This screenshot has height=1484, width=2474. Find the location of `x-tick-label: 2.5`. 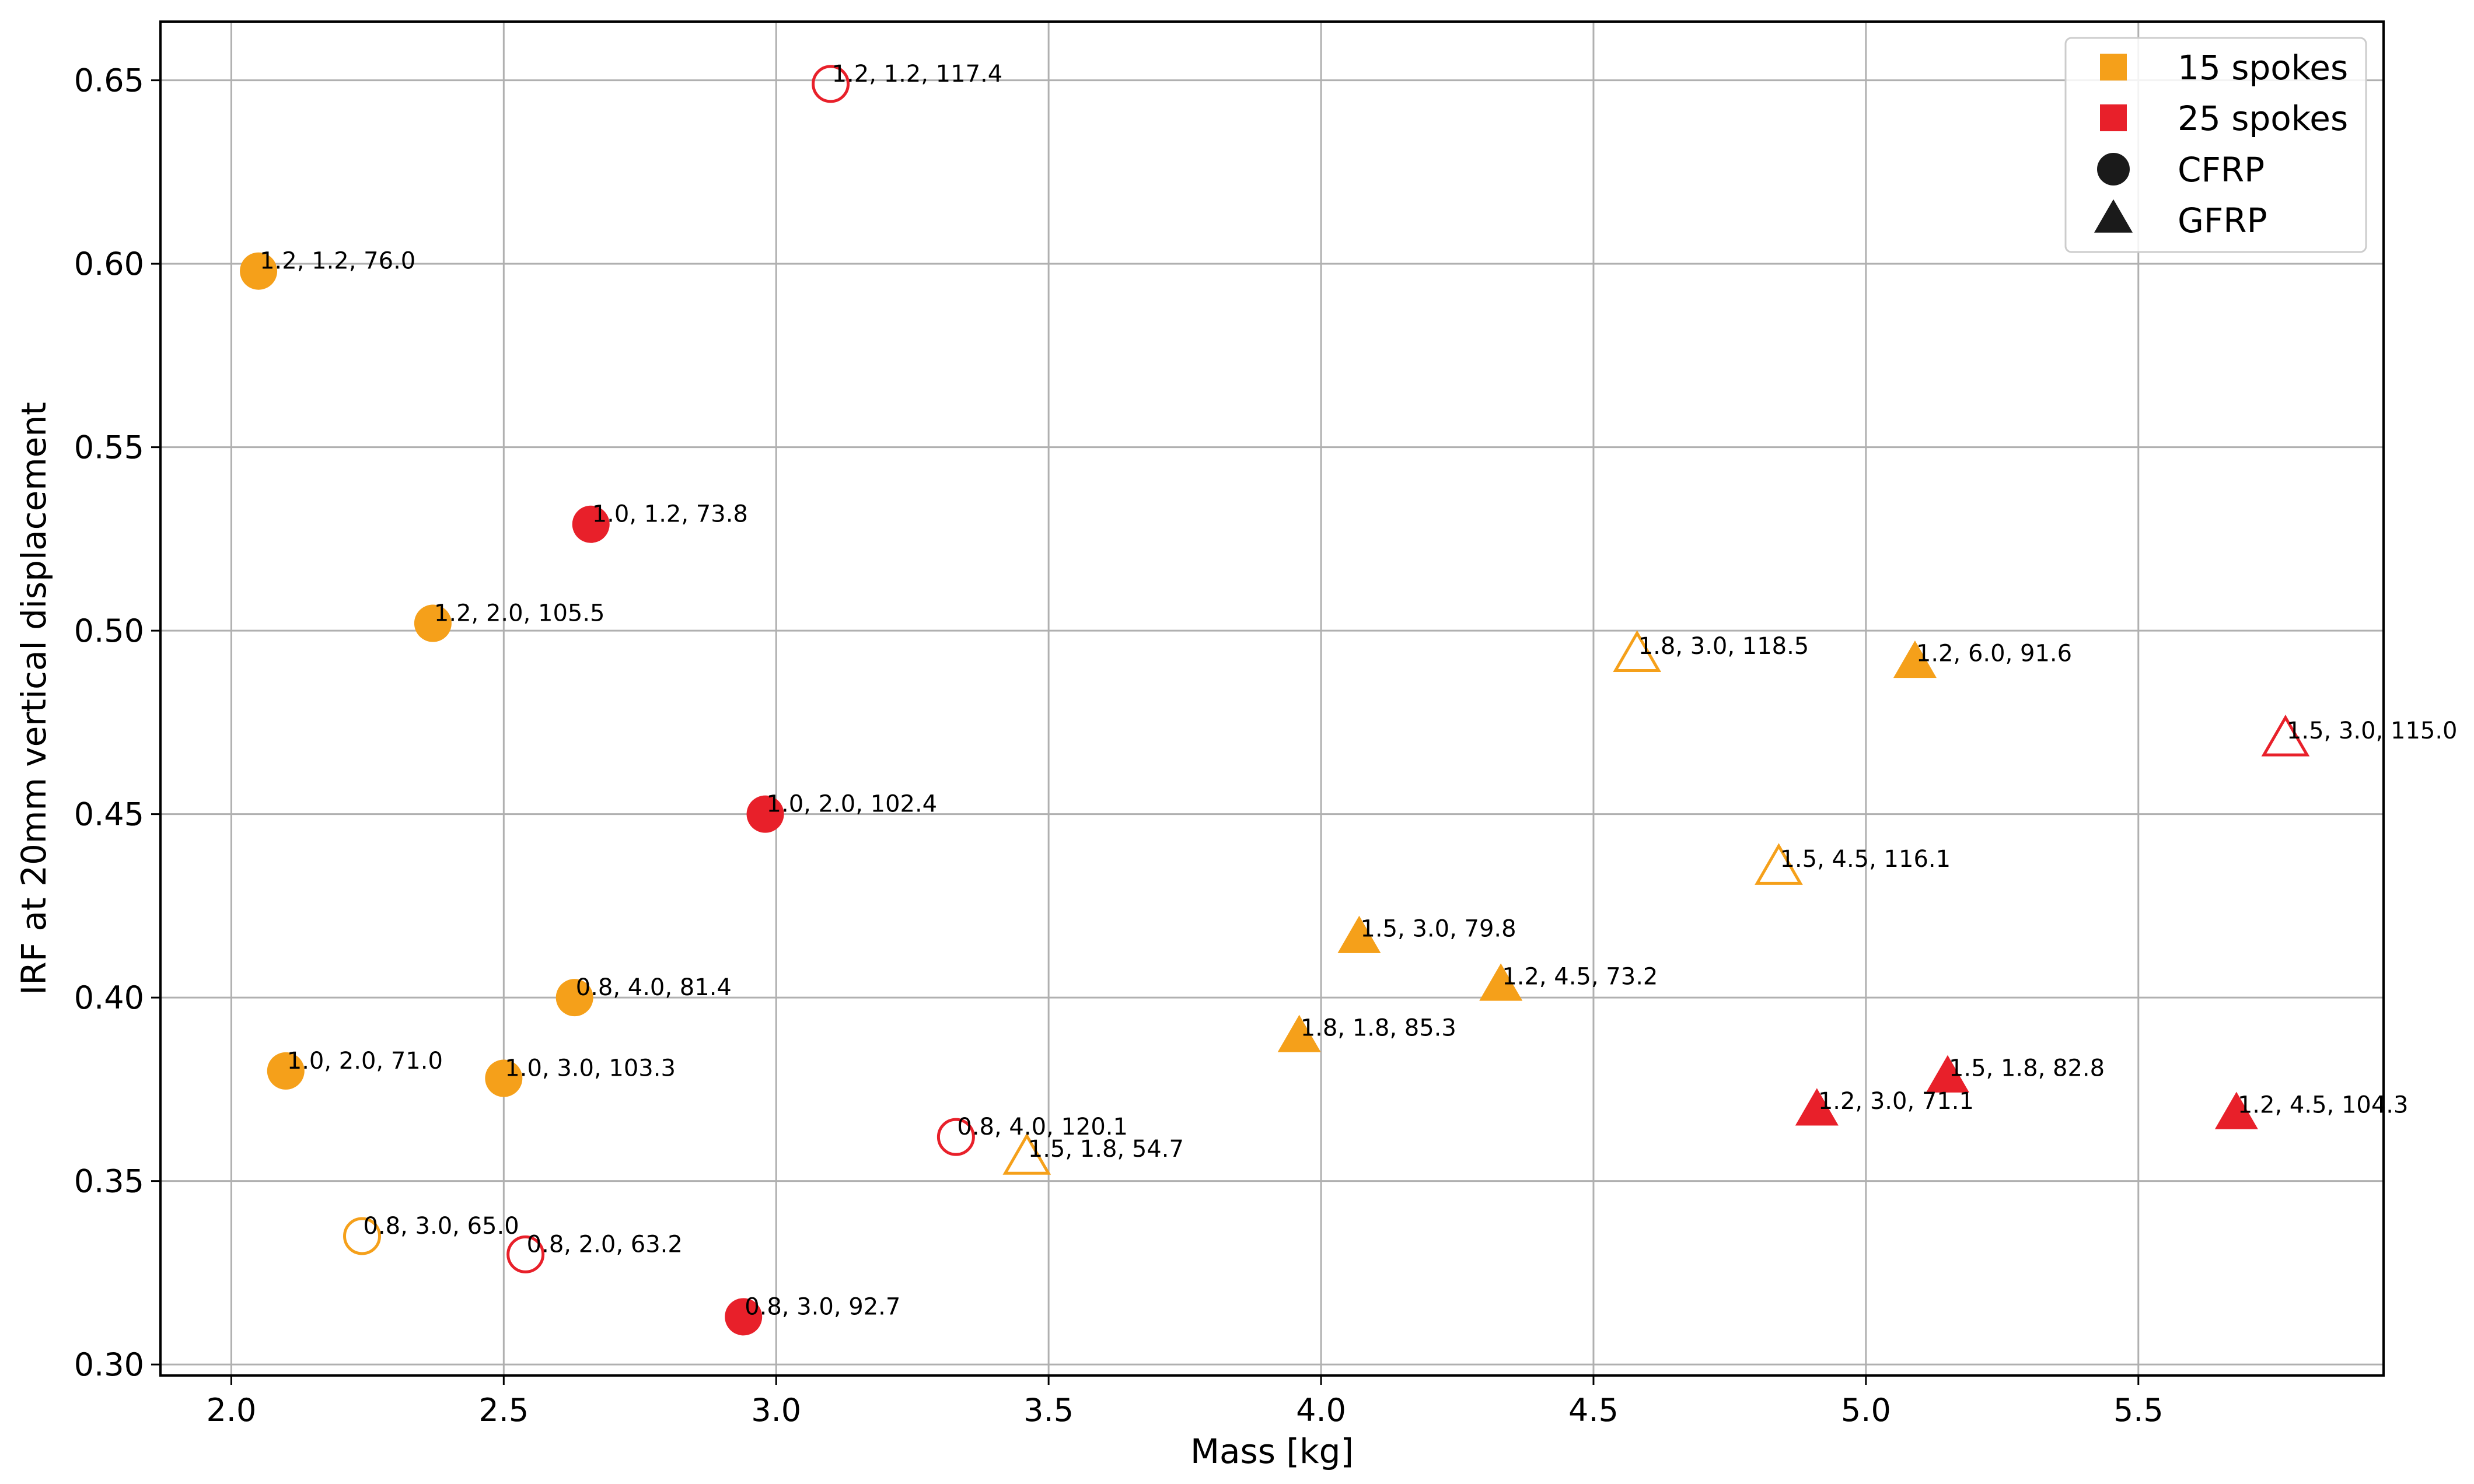

x-tick-label: 2.5 is located at coordinates (503, 1410).